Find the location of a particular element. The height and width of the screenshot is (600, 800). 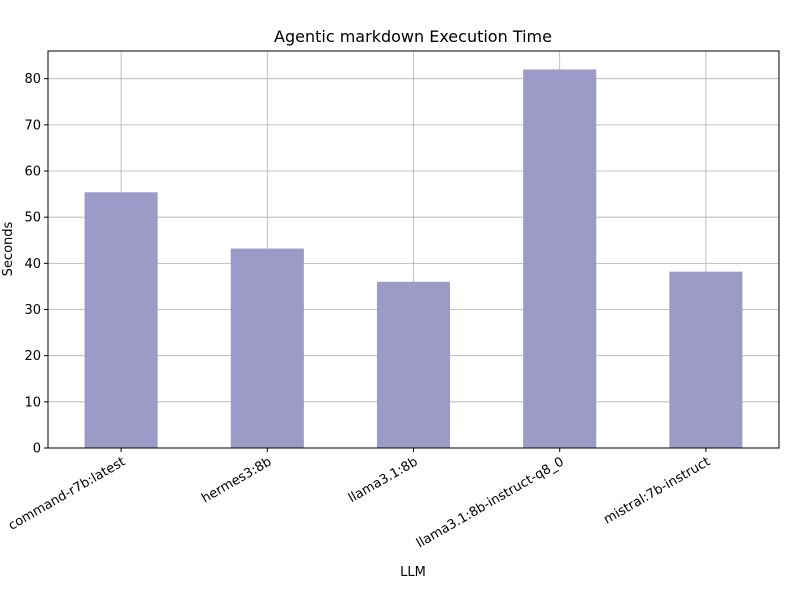

y-tick-label: 0 is located at coordinates (37, 449).